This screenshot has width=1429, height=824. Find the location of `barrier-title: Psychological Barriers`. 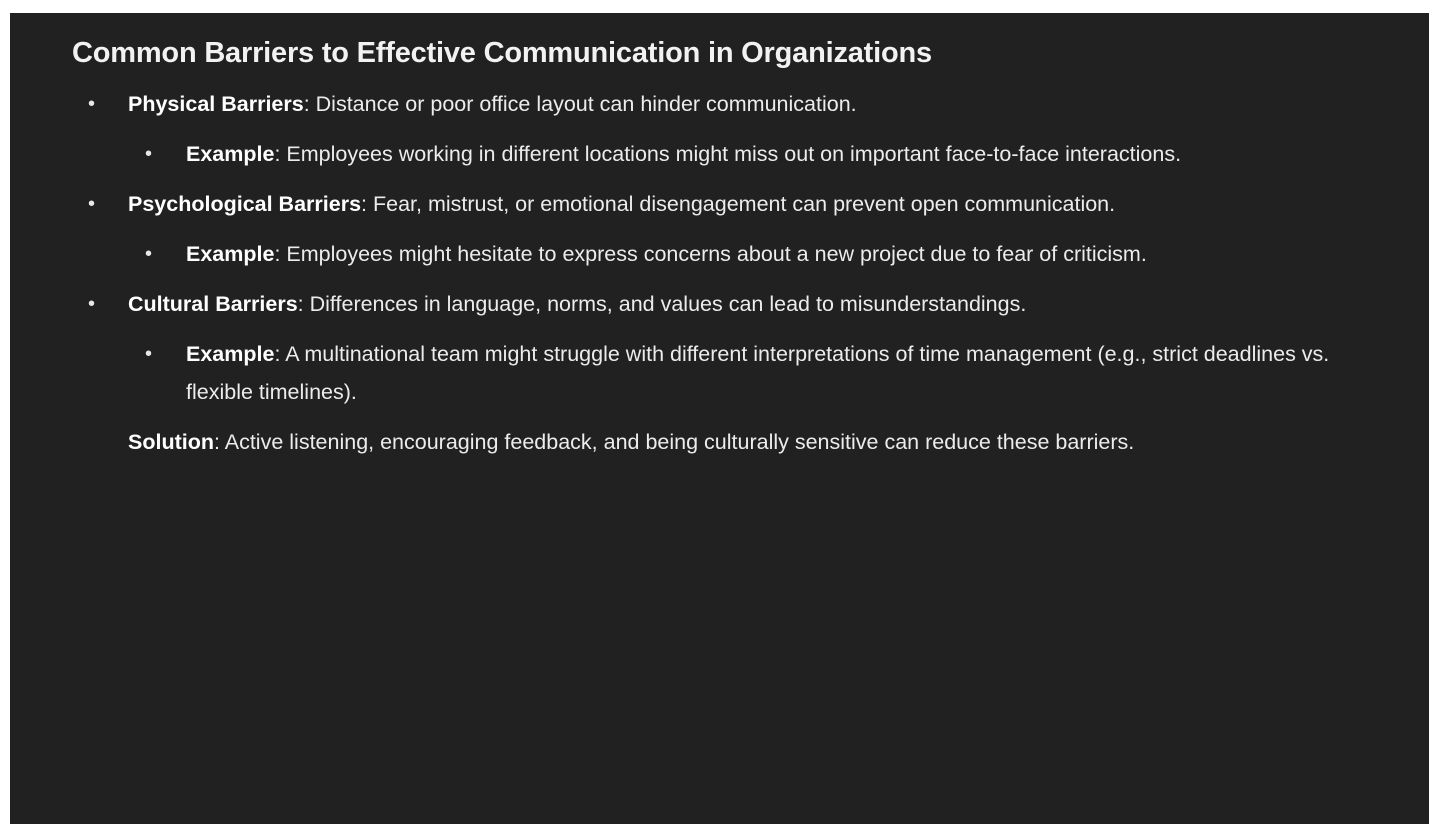

barrier-title: Psychological Barriers is located at coordinates (245, 204).